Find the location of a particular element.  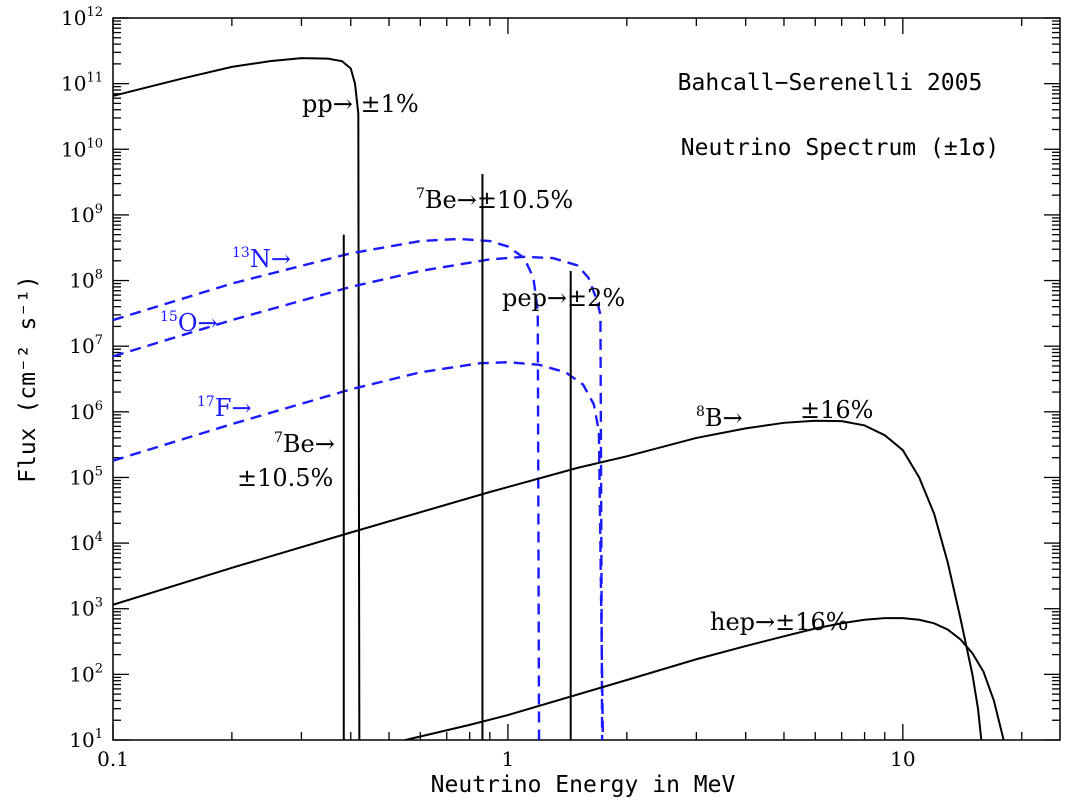

y-tick-label: 10¹ is located at coordinates (86, 739).